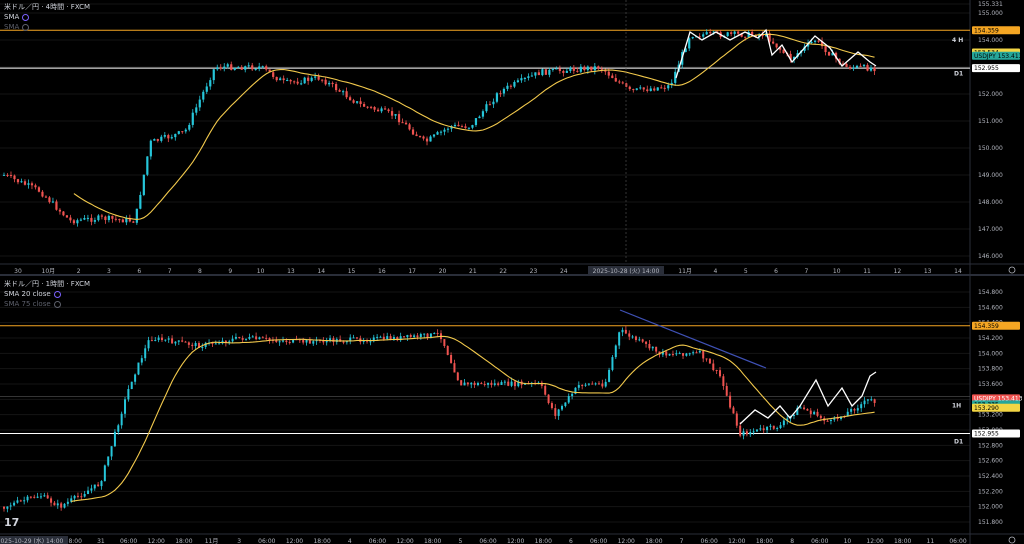 The image size is (1024, 544). What do you see at coordinates (27, 294) in the screenshot?
I see `indicator-label: SMA 20 close` at bounding box center [27, 294].